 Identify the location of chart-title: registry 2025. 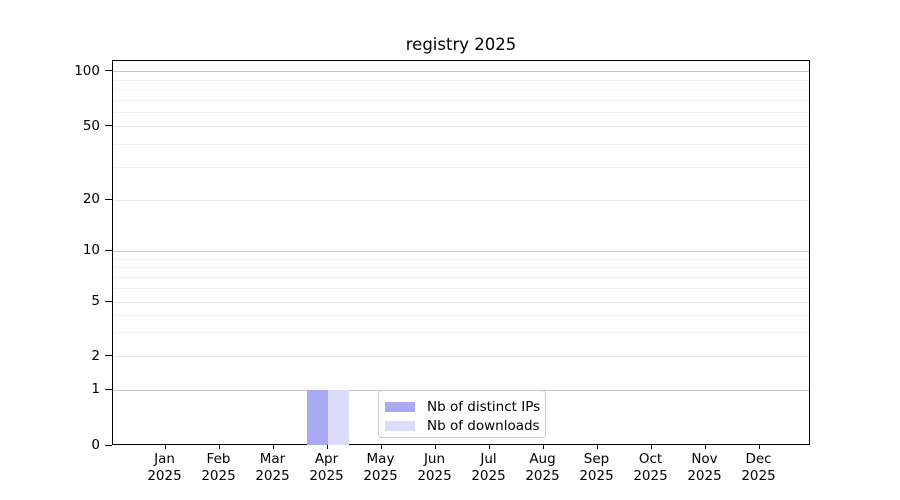
(461, 44).